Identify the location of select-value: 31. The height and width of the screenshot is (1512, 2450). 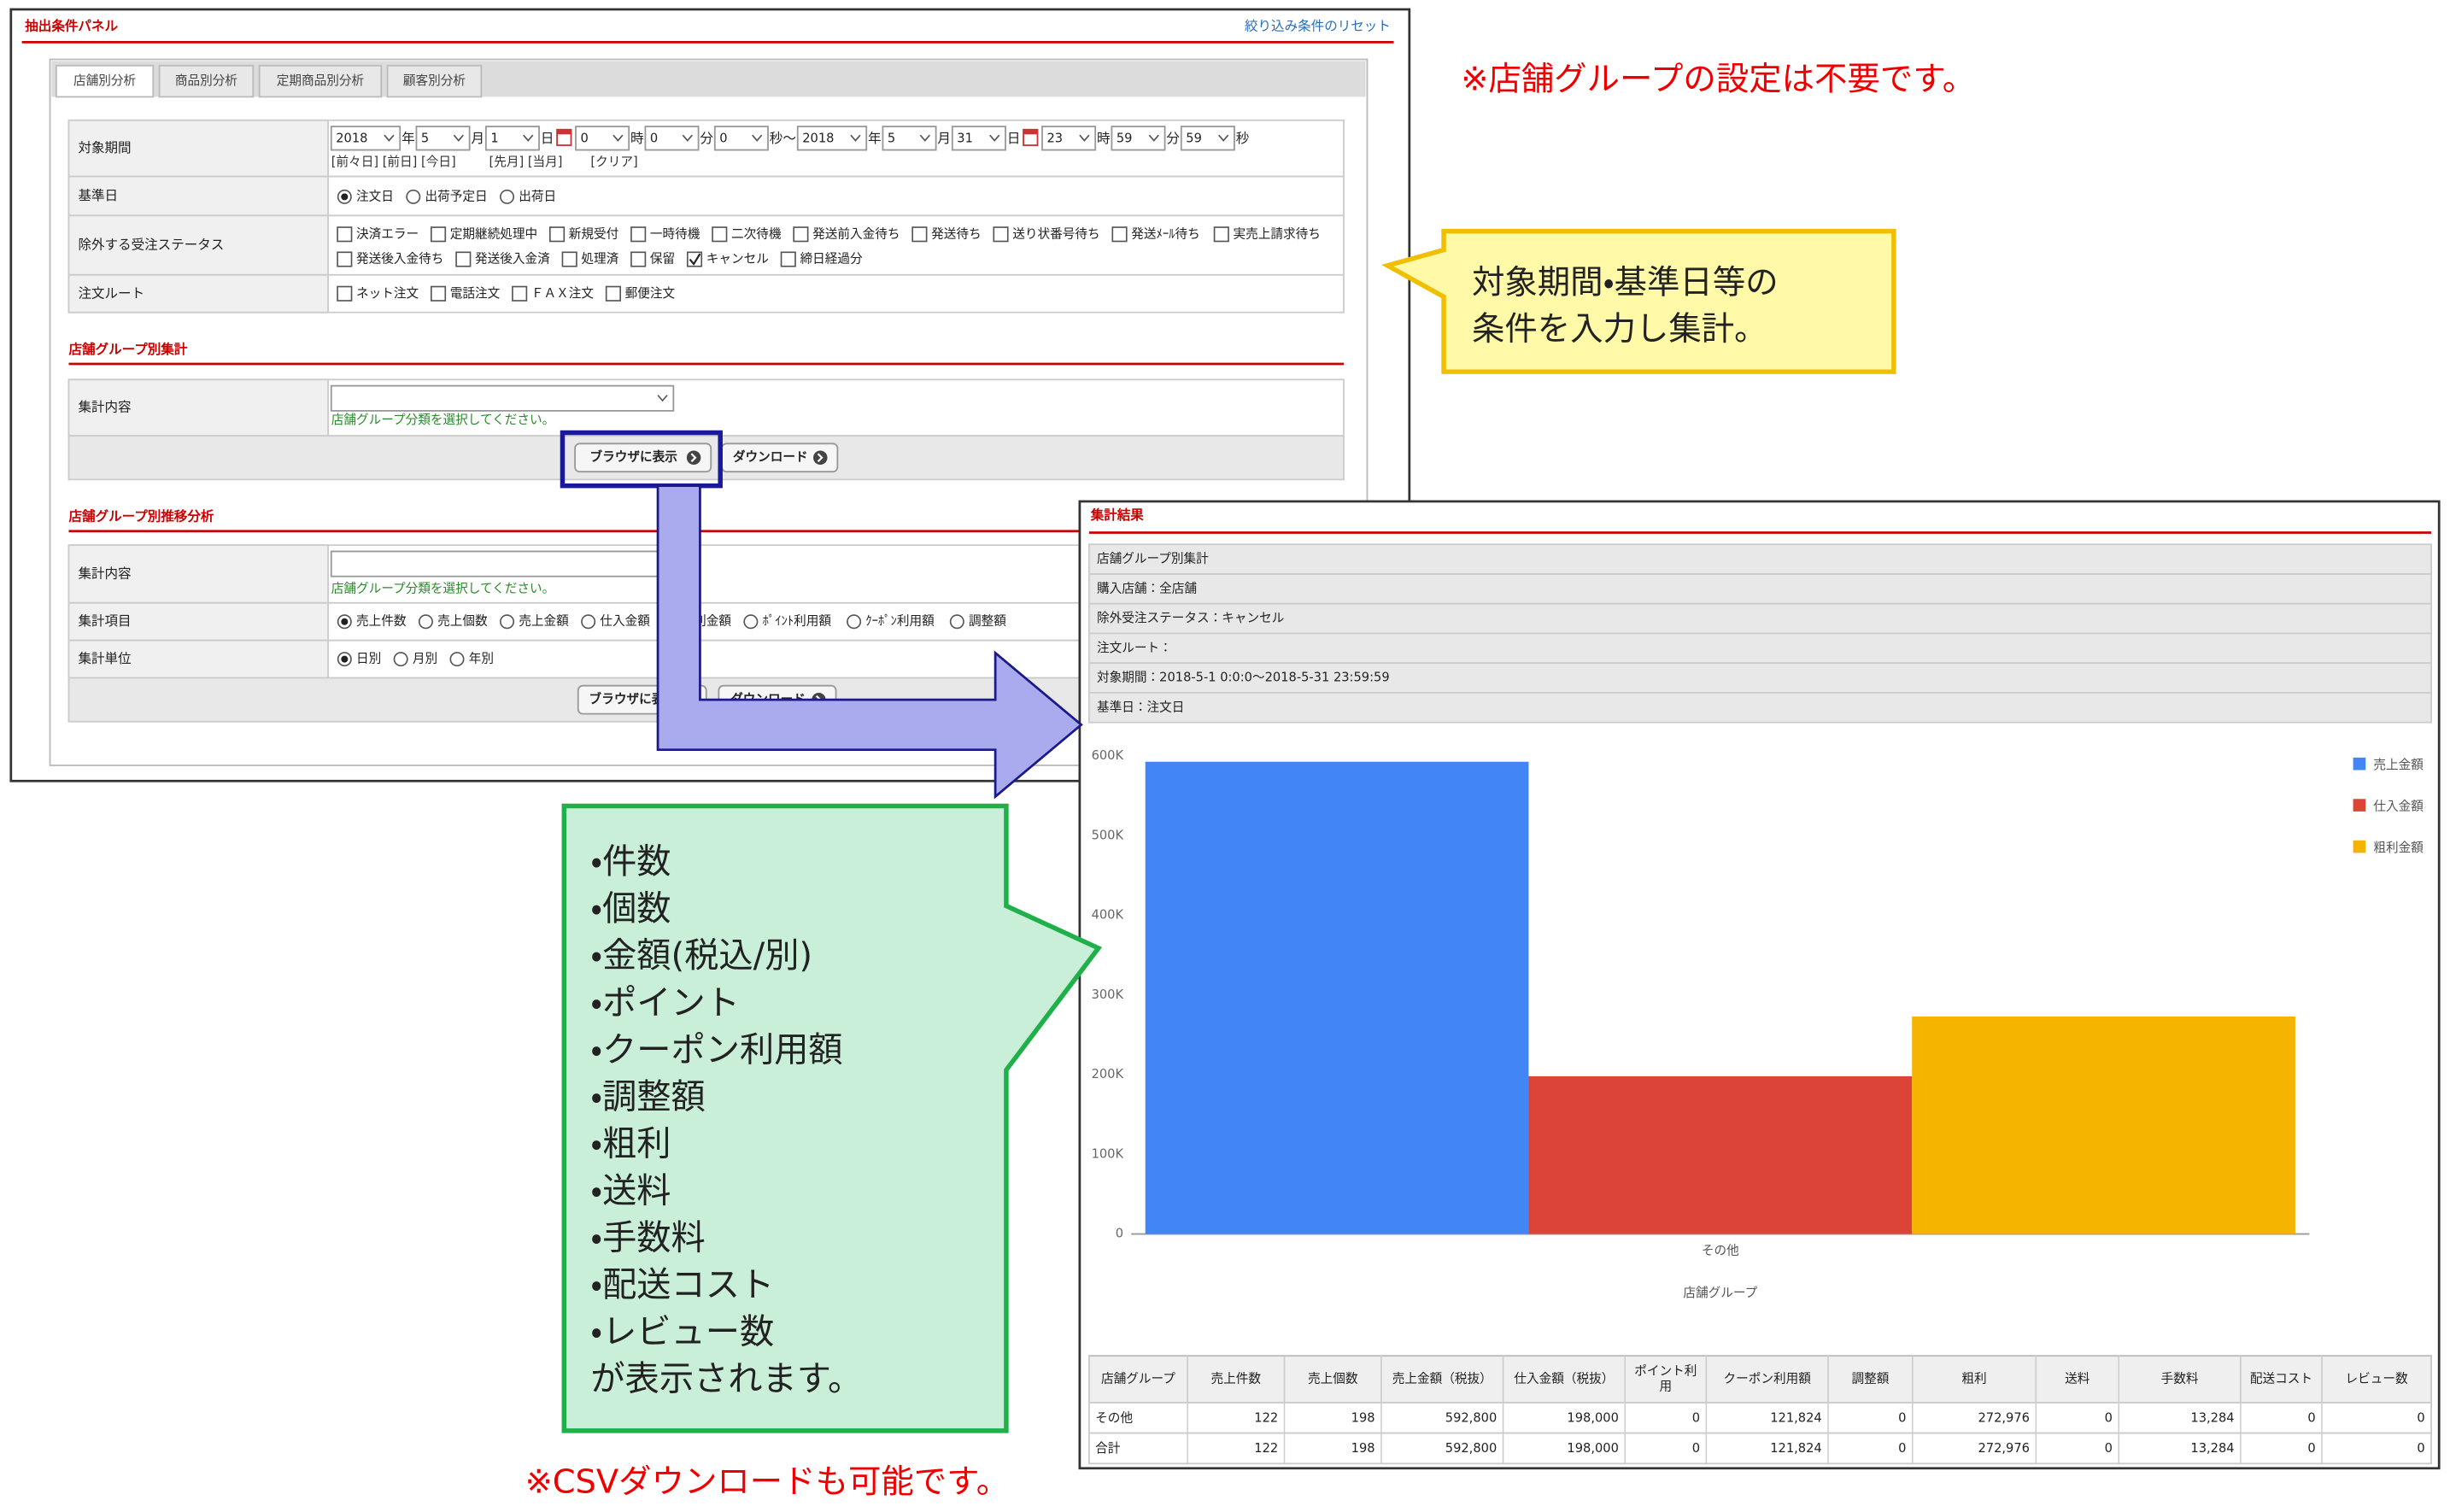
(965, 139).